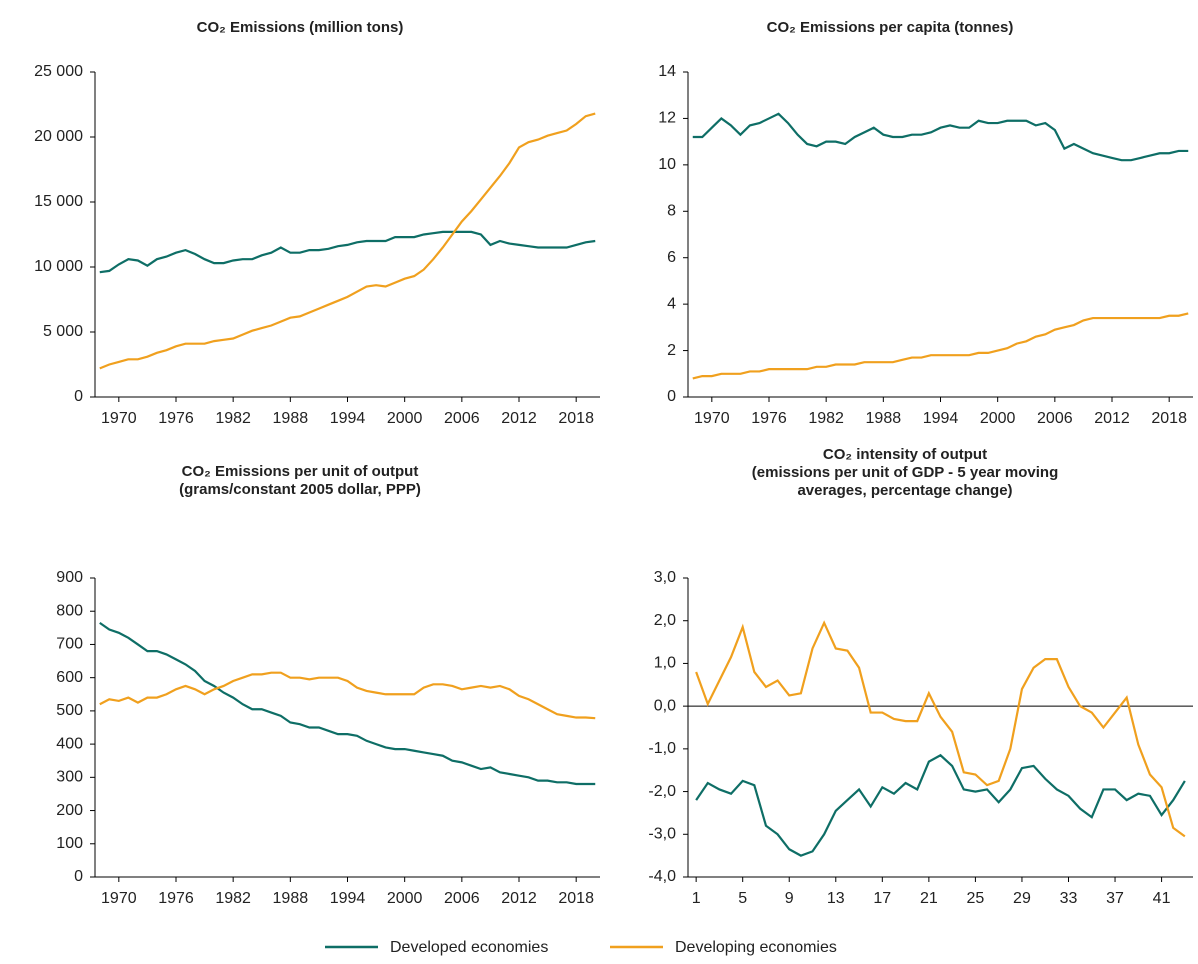  Describe the element at coordinates (836, 898) in the screenshot. I see `x-tick-label: 13` at that location.